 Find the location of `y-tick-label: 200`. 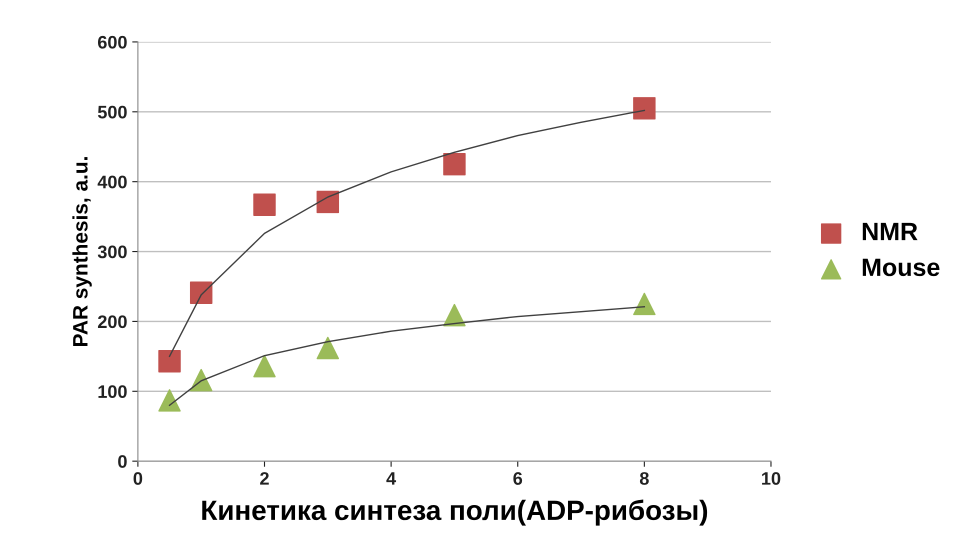

y-tick-label: 200 is located at coordinates (112, 321).